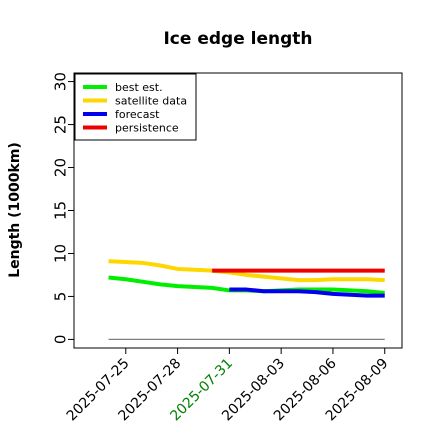 Image resolution: width=440 pixels, height=440 pixels. What do you see at coordinates (137, 114) in the screenshot?
I see `legend-label: forecast` at bounding box center [137, 114].